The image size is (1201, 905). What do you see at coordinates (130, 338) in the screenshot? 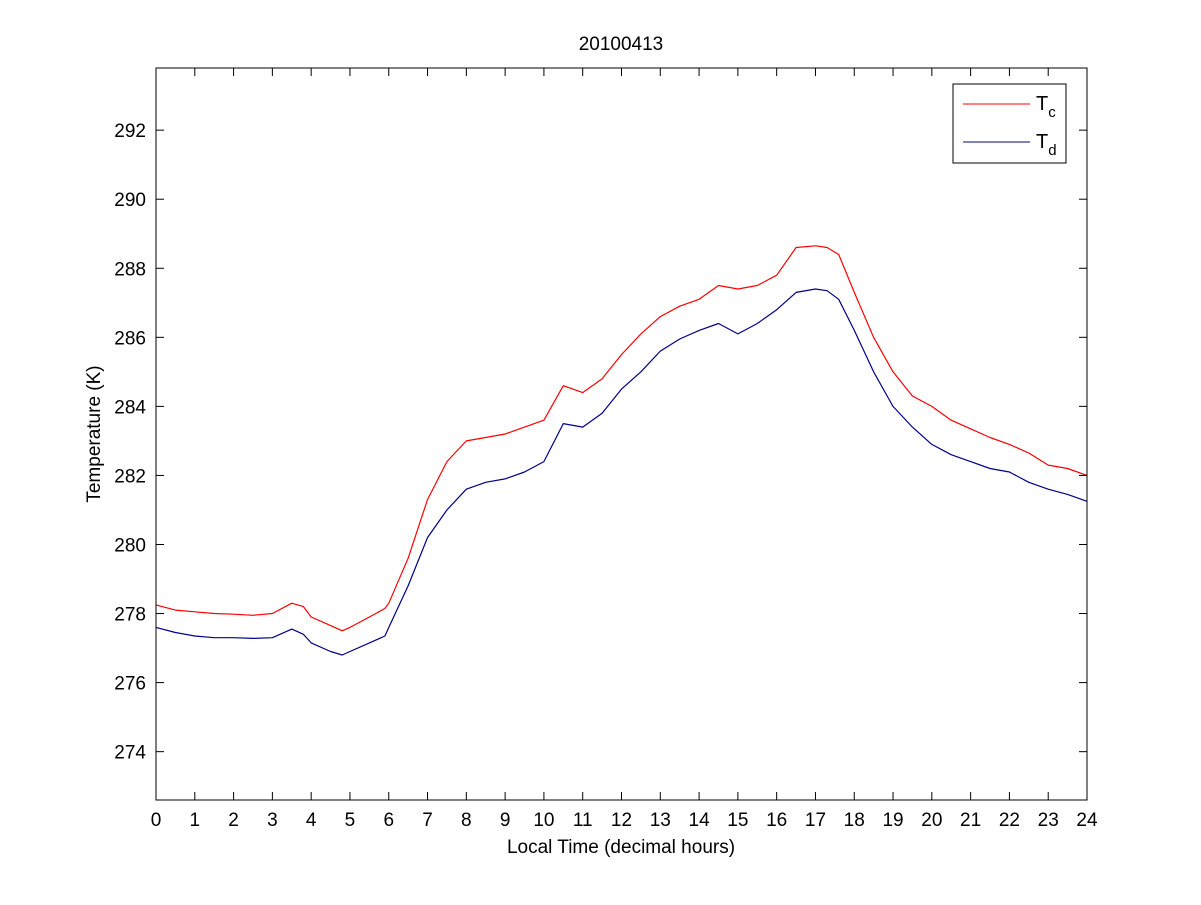
I see `y-tick-label: 286` at bounding box center [130, 338].